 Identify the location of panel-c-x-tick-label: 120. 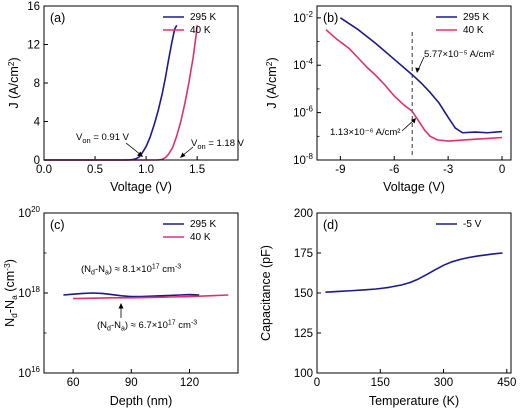
(189, 383).